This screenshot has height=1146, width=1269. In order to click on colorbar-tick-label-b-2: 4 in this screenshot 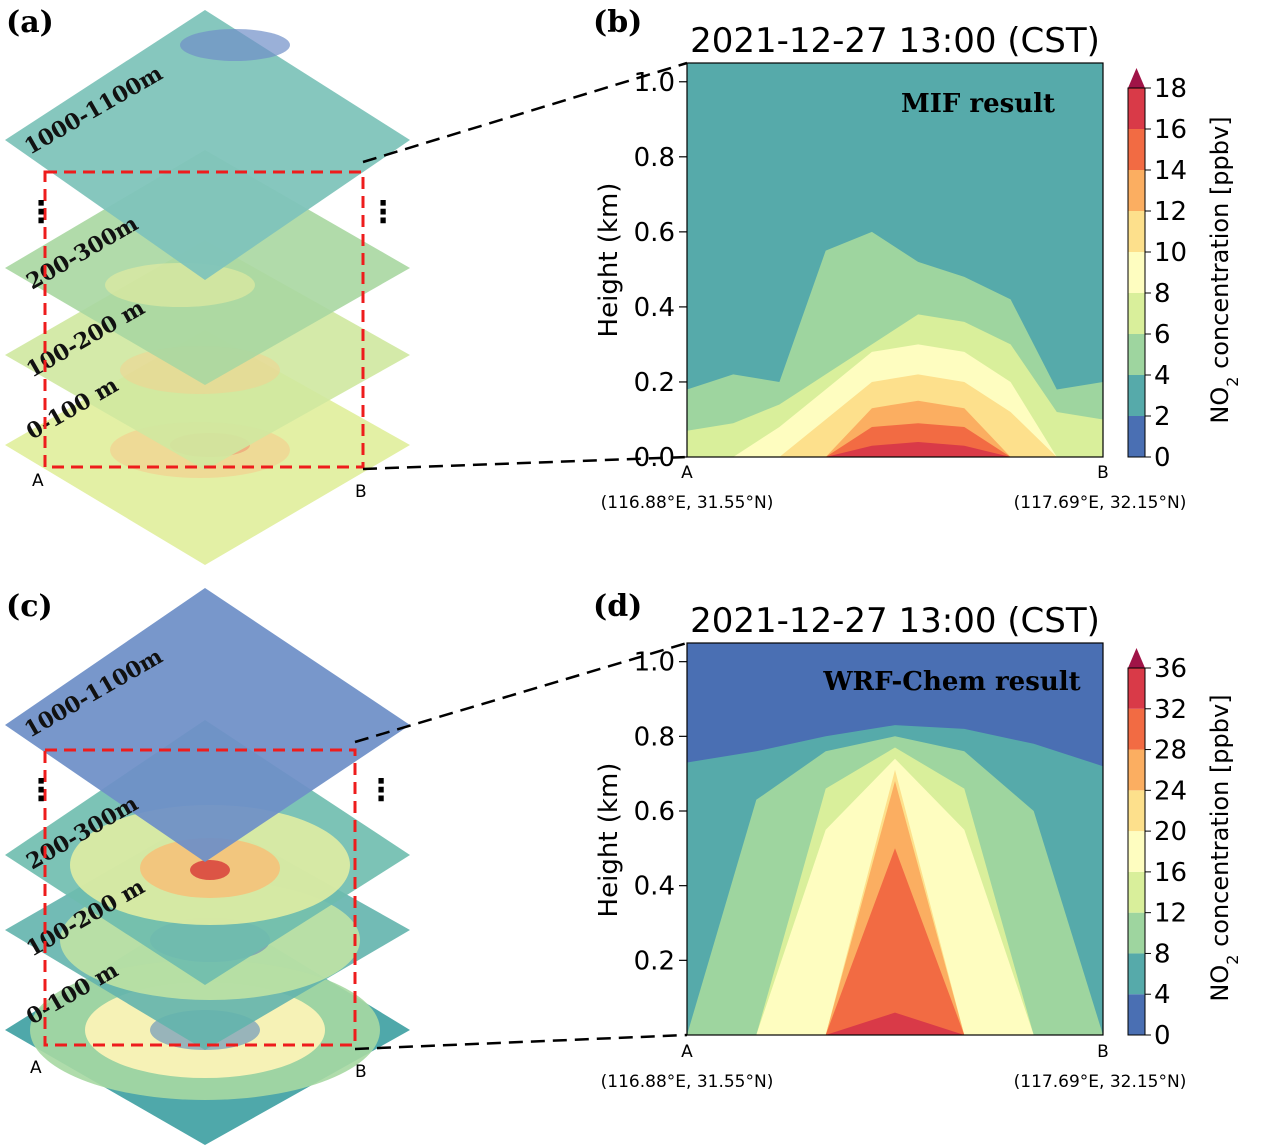, I will do `click(1162, 376)`.